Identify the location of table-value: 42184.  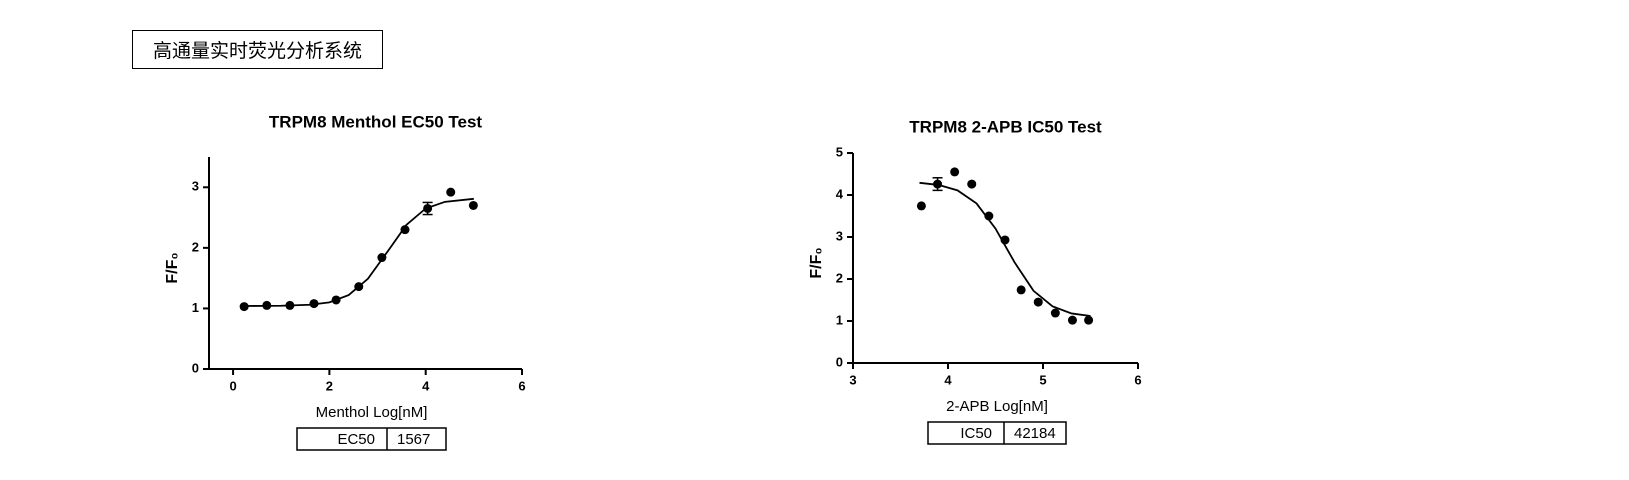
(1035, 433).